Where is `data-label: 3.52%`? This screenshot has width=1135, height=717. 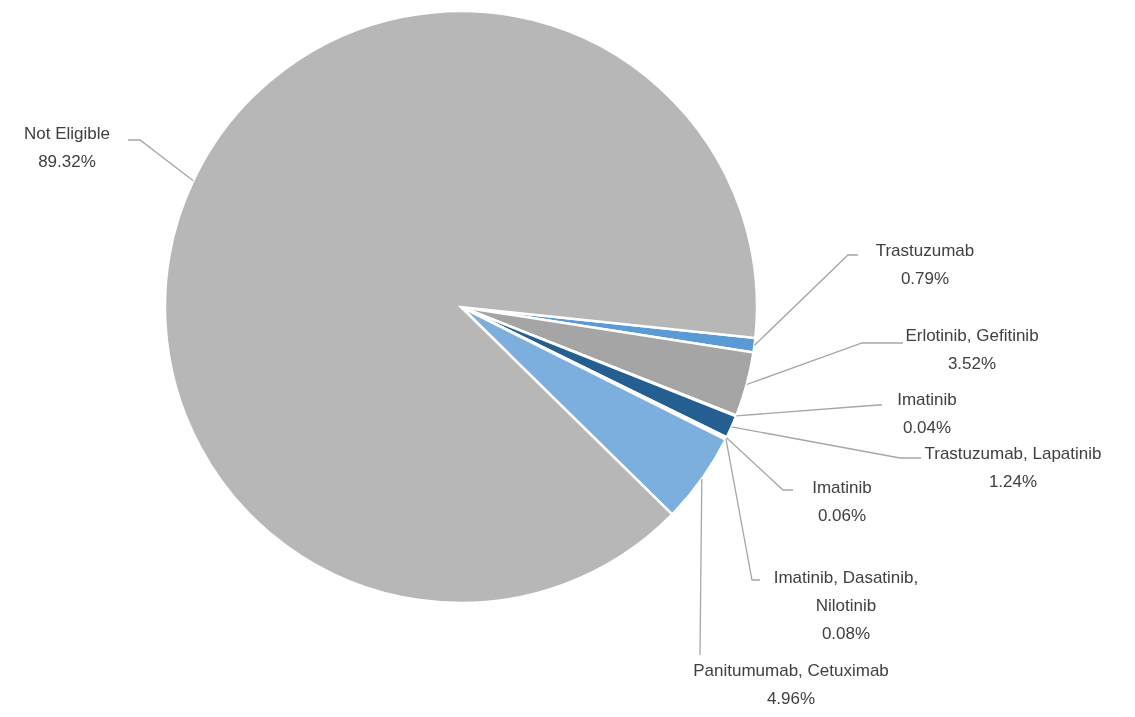 data-label: 3.52% is located at coordinates (972, 363).